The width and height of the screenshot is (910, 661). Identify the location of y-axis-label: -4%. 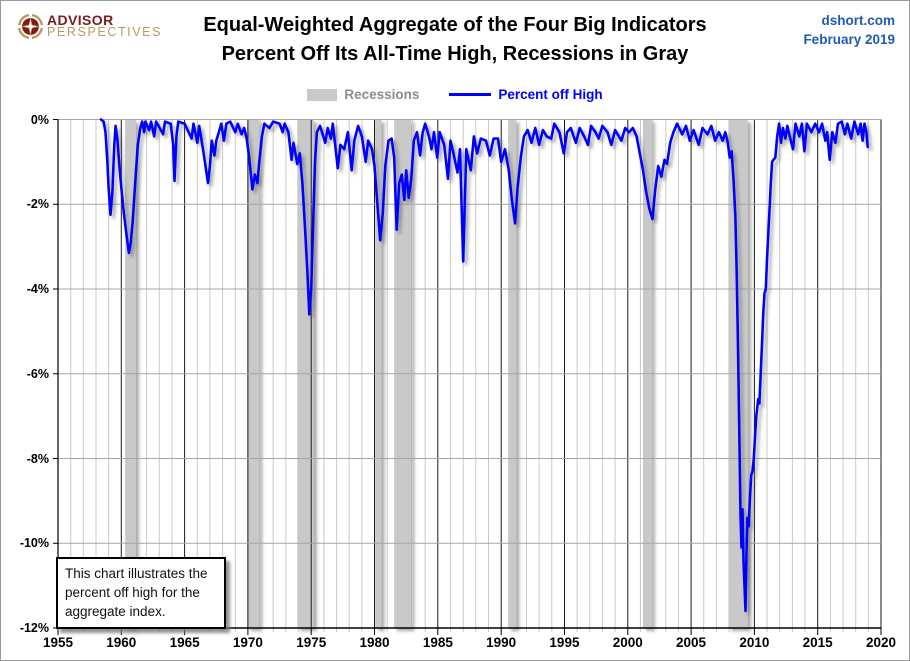
(37, 289).